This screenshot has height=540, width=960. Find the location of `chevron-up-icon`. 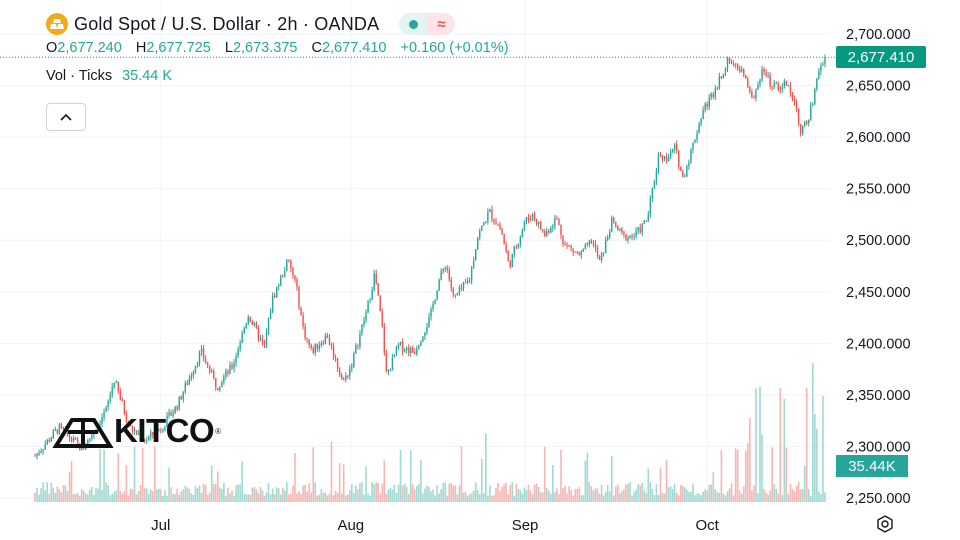

chevron-up-icon is located at coordinates (66, 117).